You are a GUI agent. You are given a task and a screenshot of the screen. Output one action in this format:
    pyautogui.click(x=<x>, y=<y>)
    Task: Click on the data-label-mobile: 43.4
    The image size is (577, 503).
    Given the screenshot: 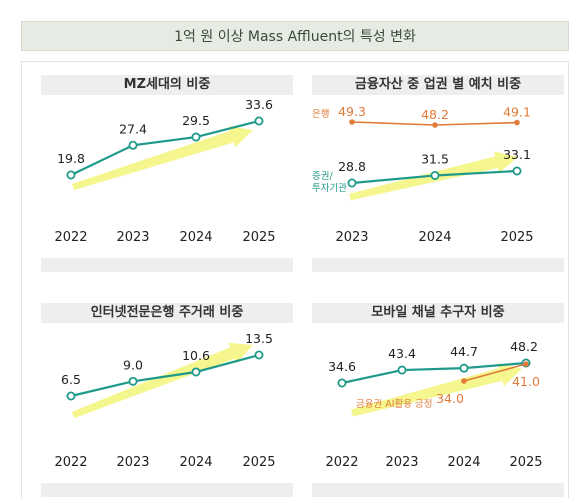 What is the action you would take?
    pyautogui.click(x=402, y=353)
    